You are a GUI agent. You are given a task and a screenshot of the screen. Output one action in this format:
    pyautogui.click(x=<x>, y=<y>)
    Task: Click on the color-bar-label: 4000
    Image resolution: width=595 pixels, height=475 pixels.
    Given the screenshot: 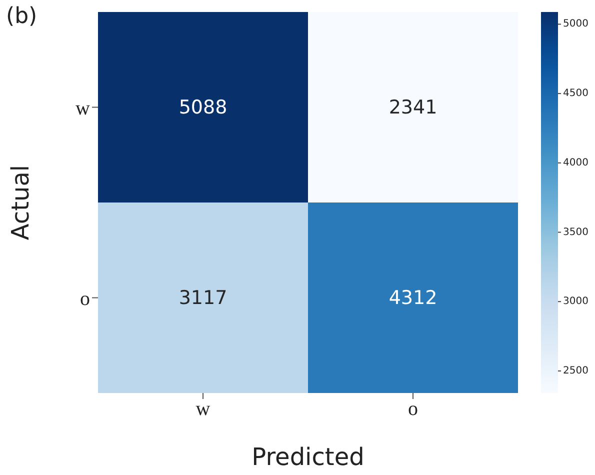 What is the action you would take?
    pyautogui.click(x=575, y=162)
    